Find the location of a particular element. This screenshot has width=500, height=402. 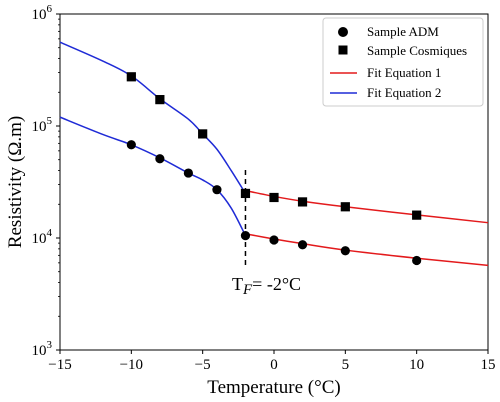

legend-label-fit-equation-1: Fit Equation 1 is located at coordinates (404, 72).